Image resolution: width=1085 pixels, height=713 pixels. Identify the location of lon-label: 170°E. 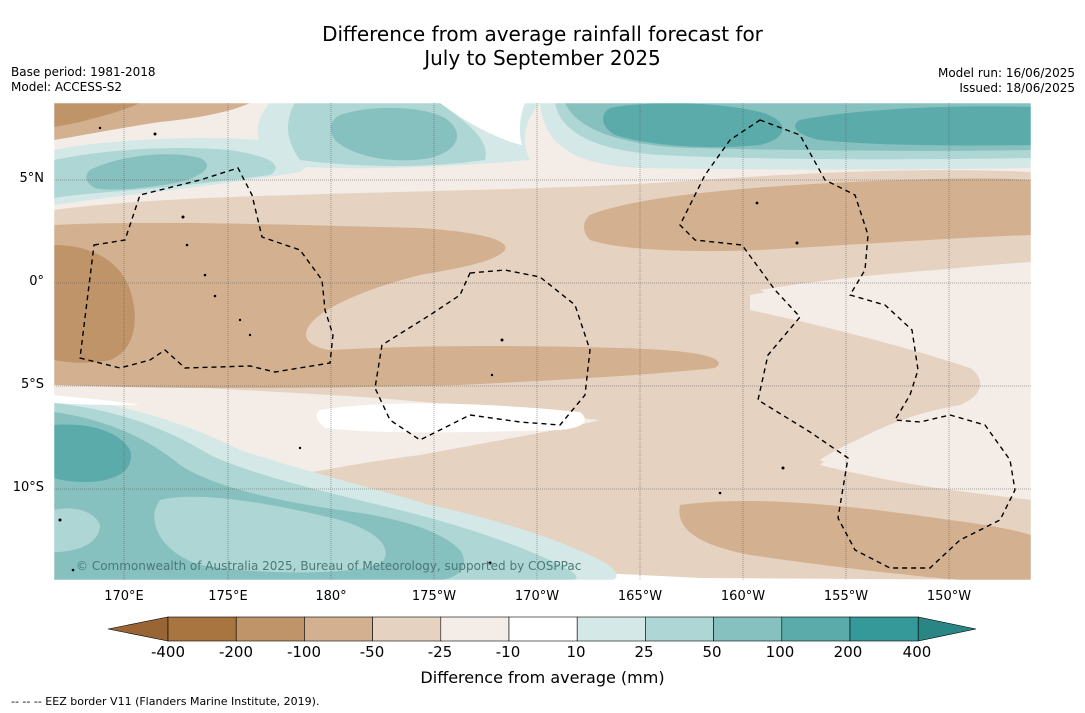
(124, 596).